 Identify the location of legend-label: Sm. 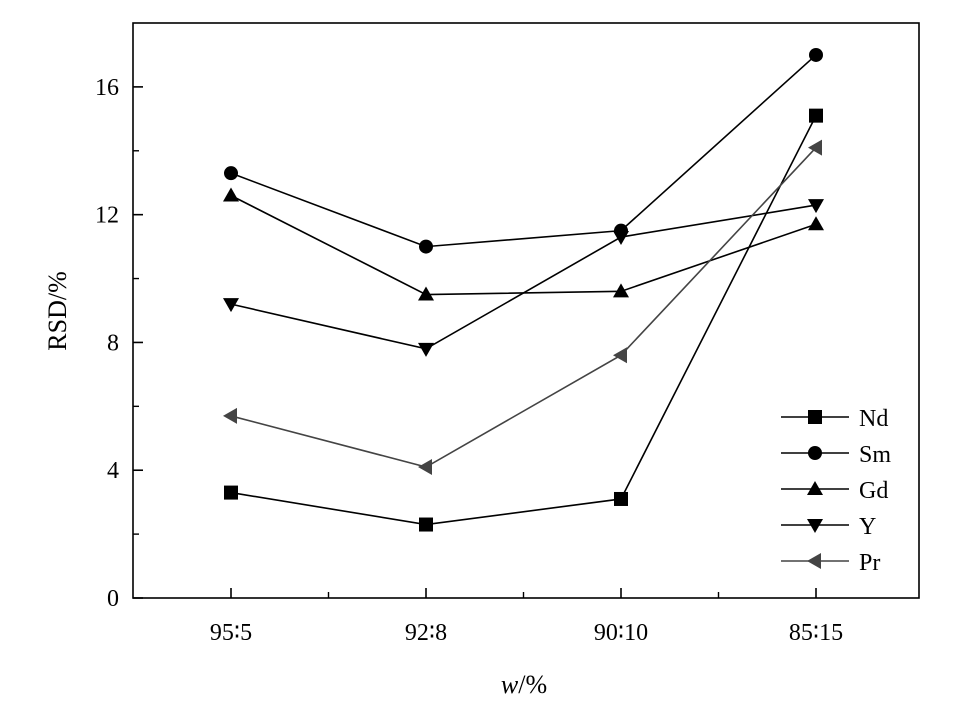
(875, 455).